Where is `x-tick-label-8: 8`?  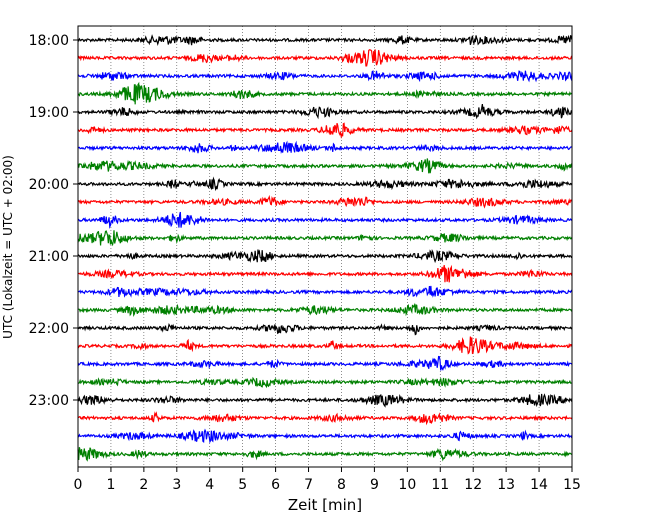
x-tick-label-8: 8 is located at coordinates (341, 485).